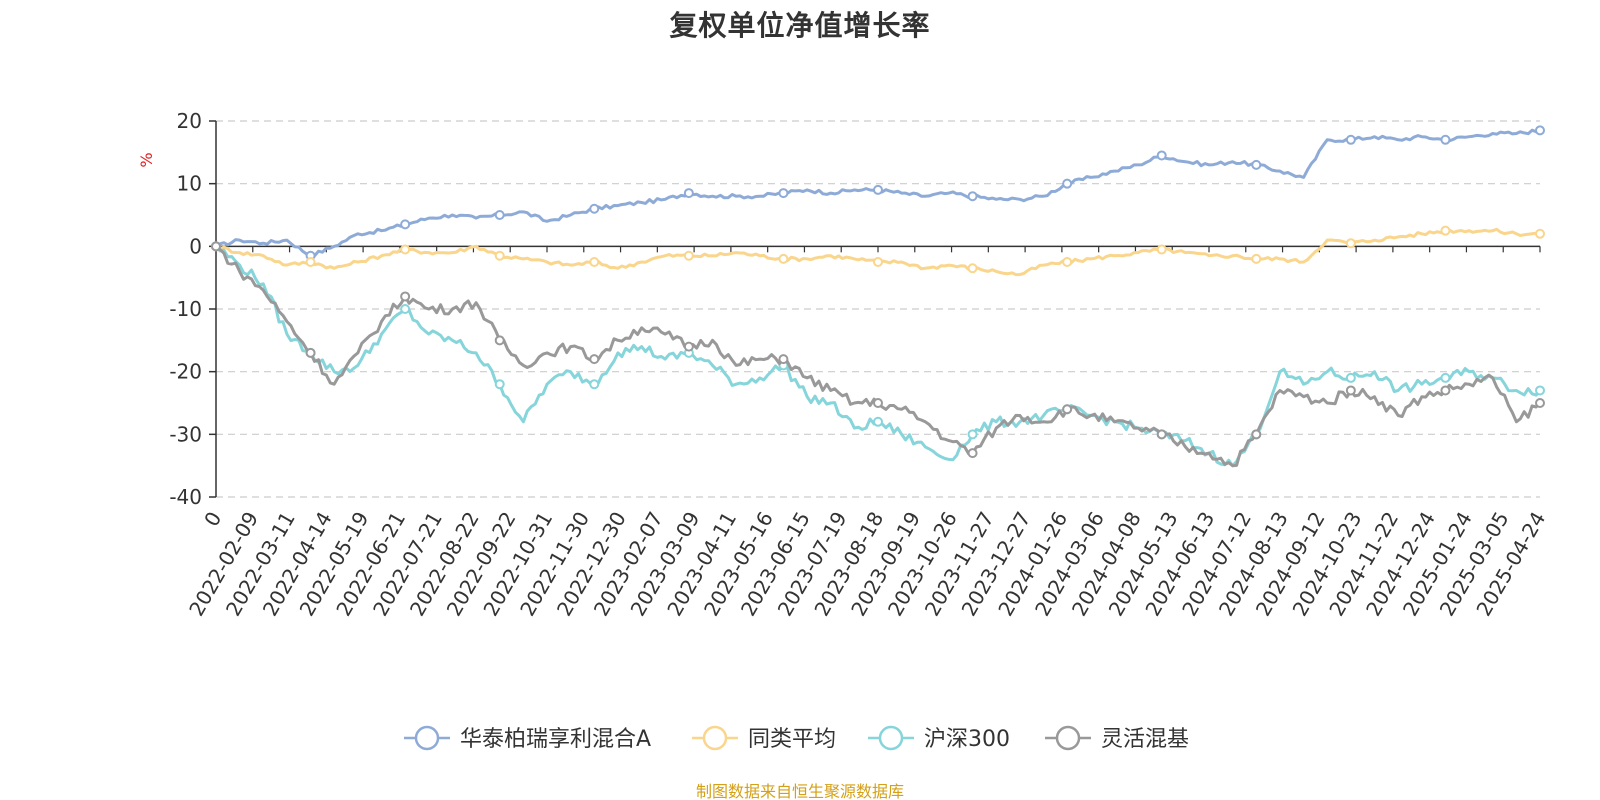 The width and height of the screenshot is (1600, 800). I want to click on y-tick-label: 20, so click(189, 121).